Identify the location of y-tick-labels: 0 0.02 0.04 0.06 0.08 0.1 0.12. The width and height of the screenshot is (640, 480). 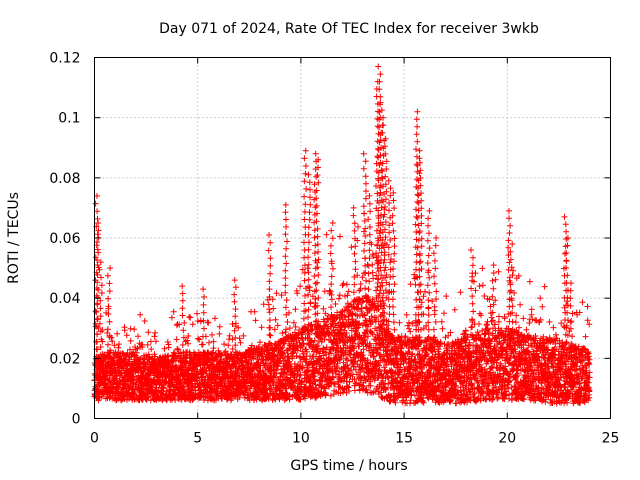
(64, 239).